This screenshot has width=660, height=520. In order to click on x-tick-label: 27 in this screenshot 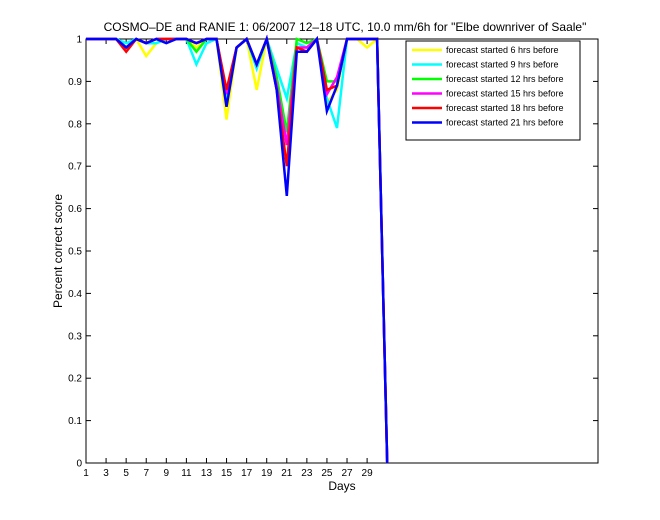, I will do `click(347, 473)`.